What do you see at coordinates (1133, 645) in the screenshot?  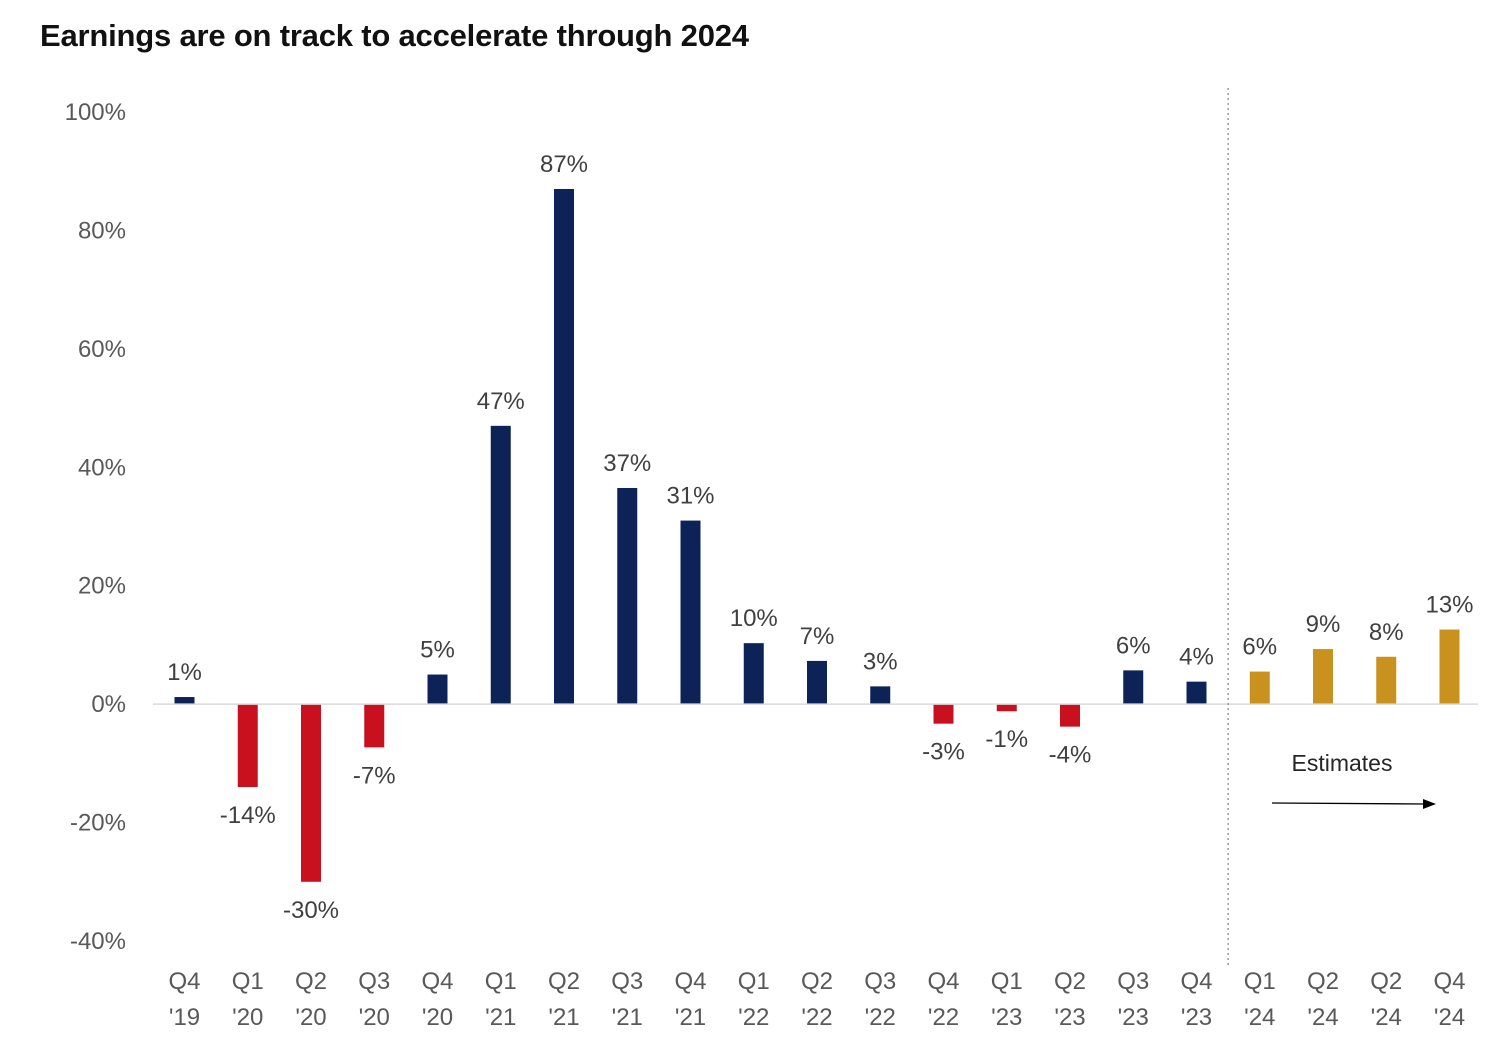 I see `data-label-15: 6%` at bounding box center [1133, 645].